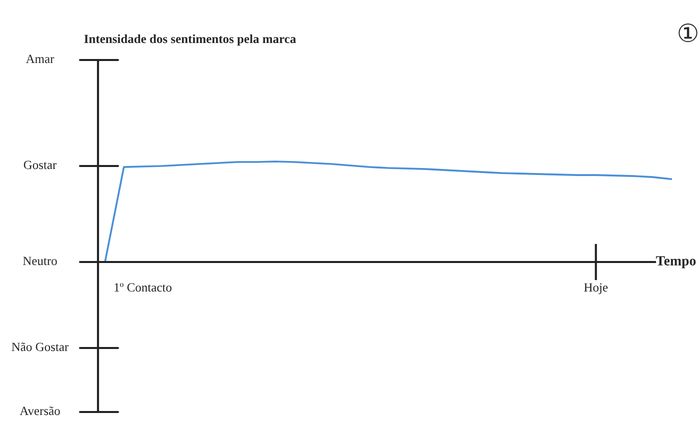 This screenshot has height=427, width=699. I want to click on text: Gostar, so click(40, 165).